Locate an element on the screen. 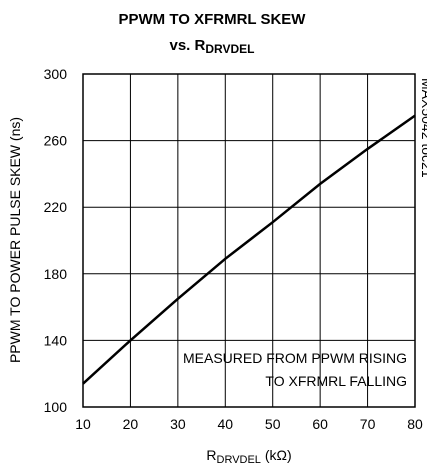 The image size is (427, 468). y-tick-label: 300 is located at coordinates (56, 74).